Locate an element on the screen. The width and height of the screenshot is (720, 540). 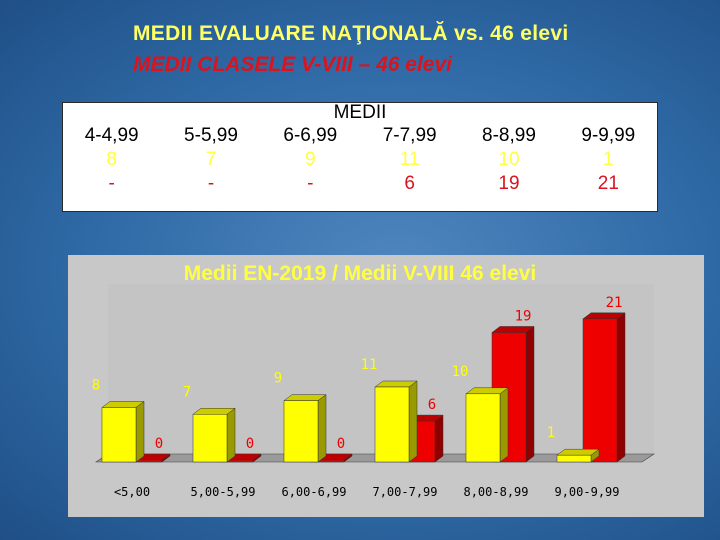
data-label-series2-4: 19 is located at coordinates (523, 316).